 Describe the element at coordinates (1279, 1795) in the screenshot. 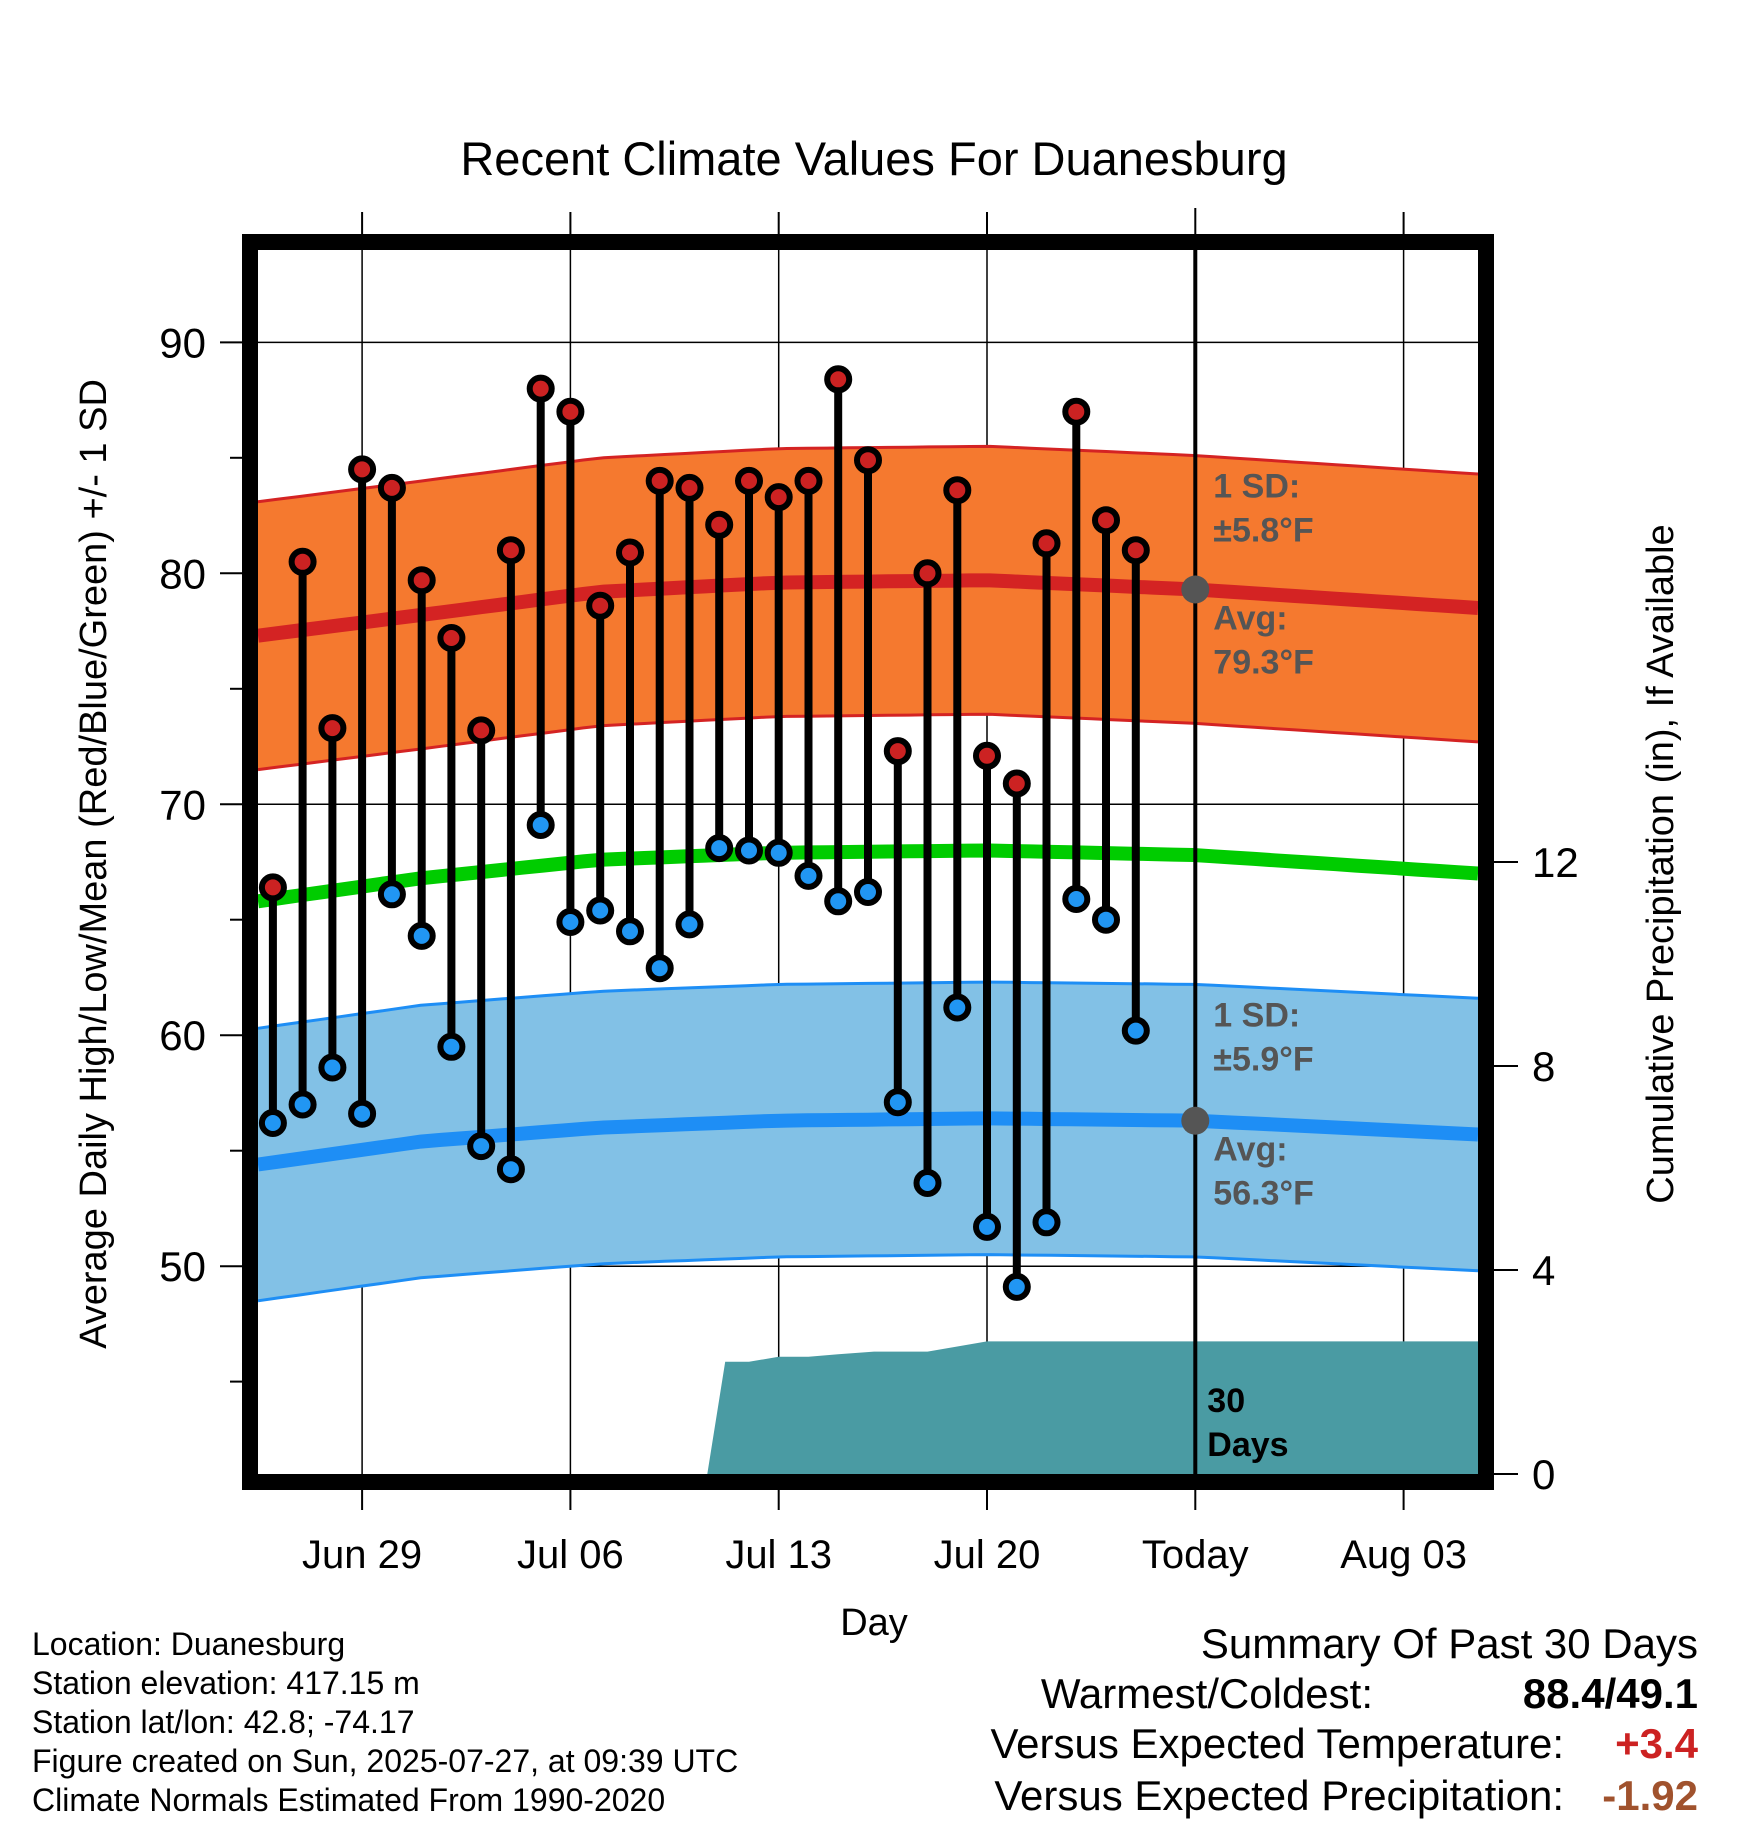

I see `precip-label: Versus Expected Precipitation:` at that location.